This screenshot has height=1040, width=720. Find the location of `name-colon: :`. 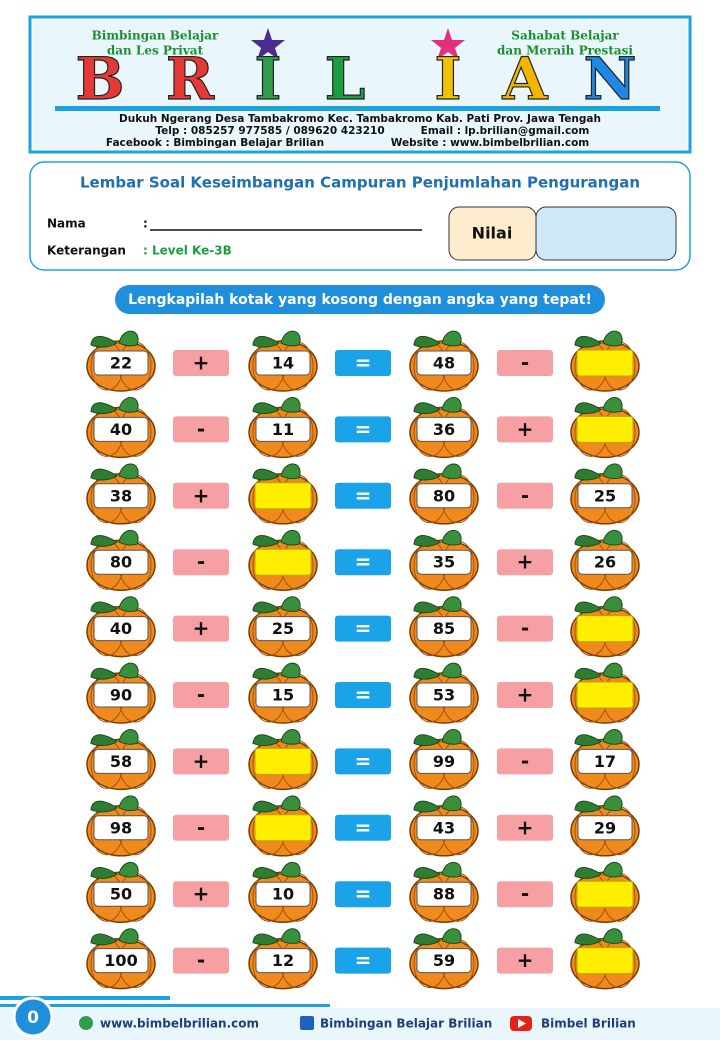

name-colon: : is located at coordinates (145, 224).